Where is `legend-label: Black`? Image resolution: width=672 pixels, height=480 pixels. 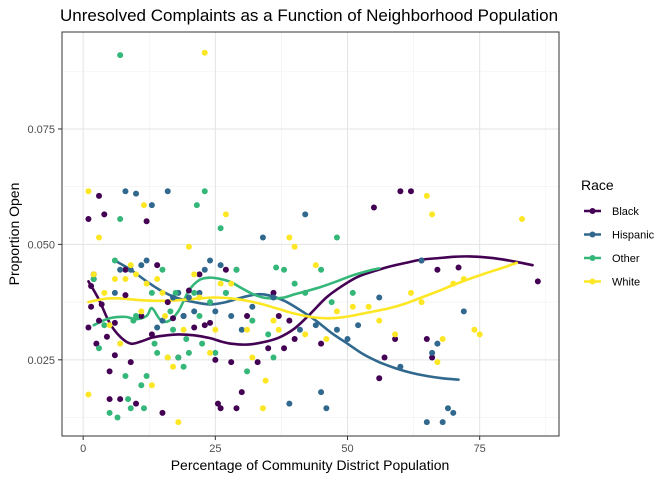 legend-label: Black is located at coordinates (625, 212).